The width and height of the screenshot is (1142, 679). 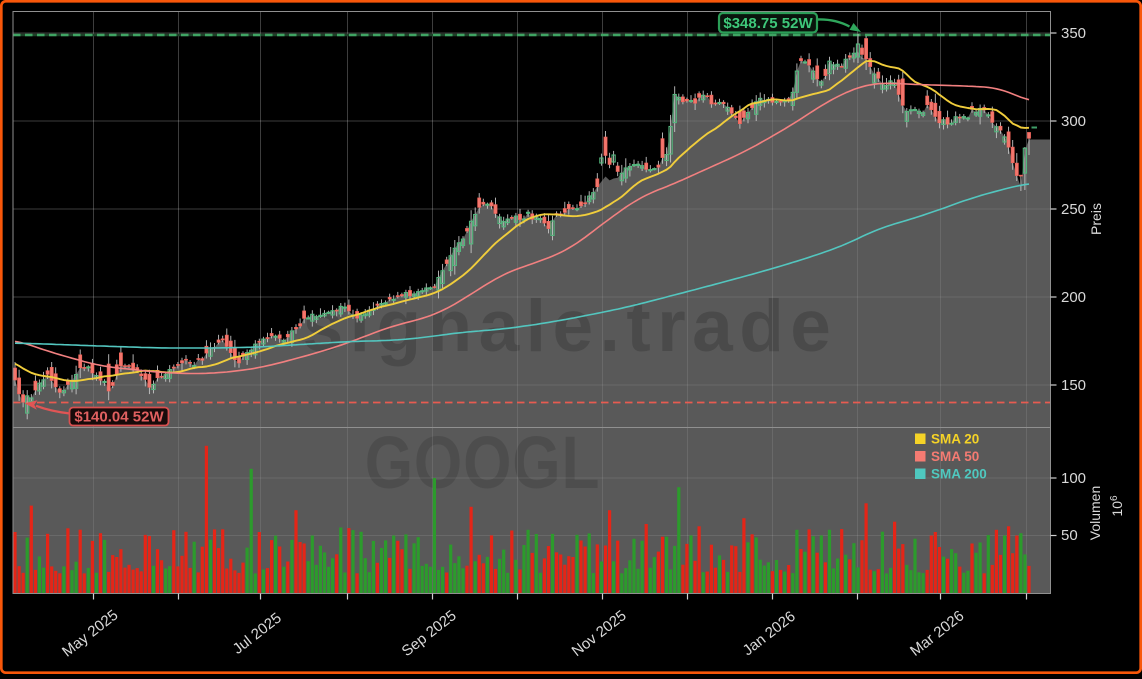 I want to click on svg-text: GOOGL, so click(x=483, y=463).